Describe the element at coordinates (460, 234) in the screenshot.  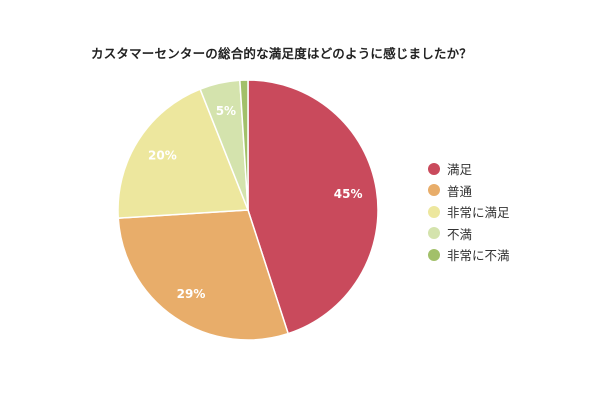
I see `legend-label: 不満` at that location.